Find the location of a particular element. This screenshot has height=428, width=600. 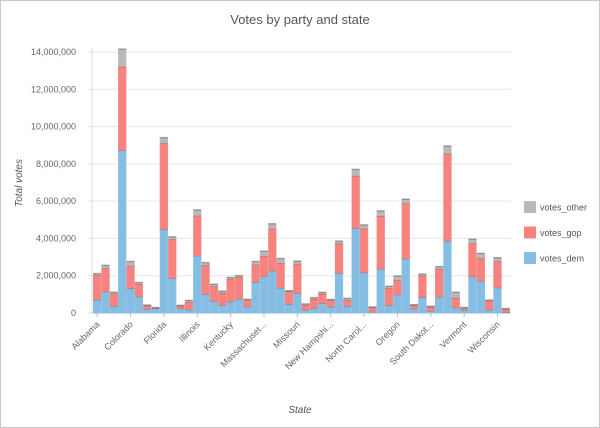

bar-stack-pennsylvania is located at coordinates (405, 256).